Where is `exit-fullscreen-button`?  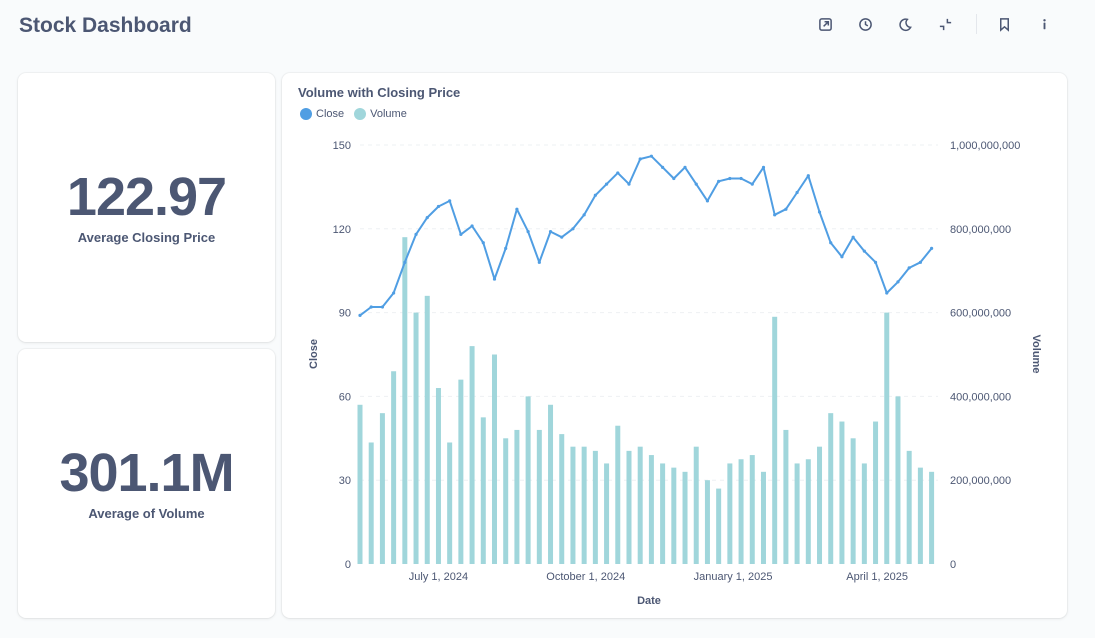 exit-fullscreen-button is located at coordinates (945, 24).